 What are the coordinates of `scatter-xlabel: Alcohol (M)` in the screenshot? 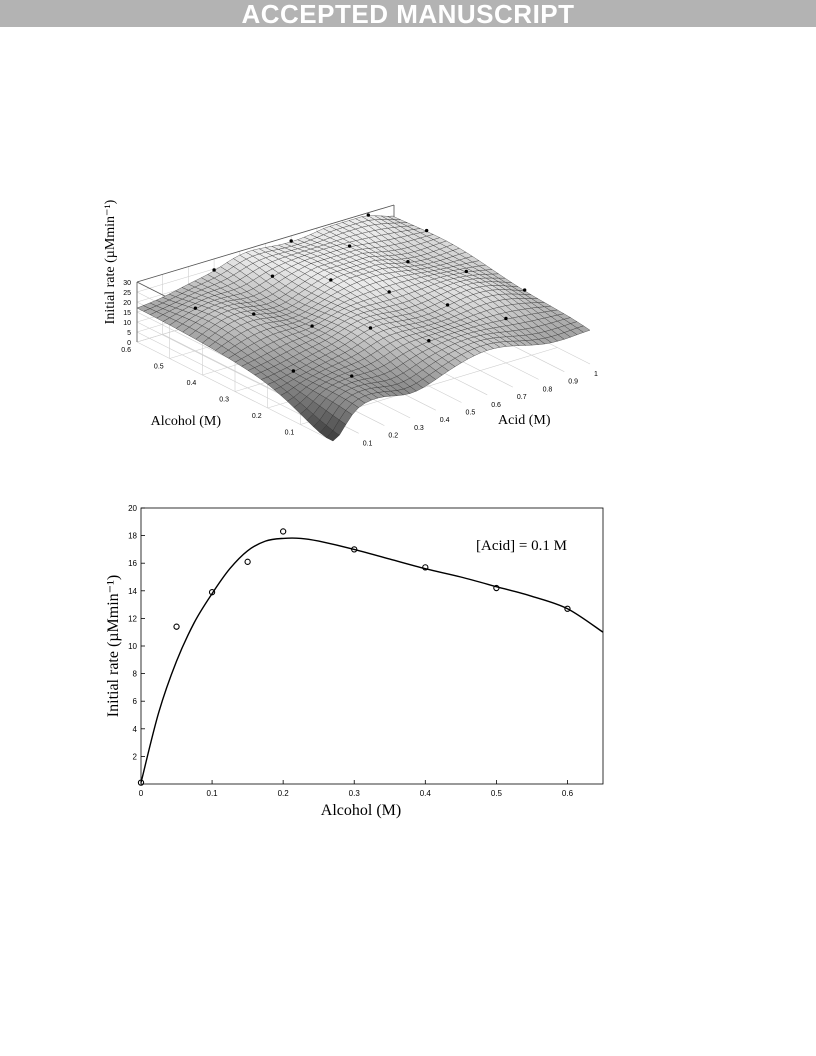 It's located at (361, 810).